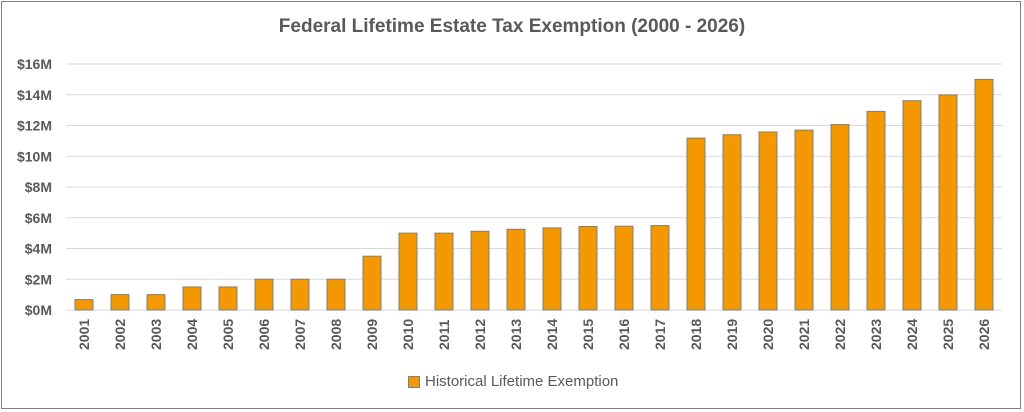 Image resolution: width=1024 pixels, height=412 pixels. What do you see at coordinates (414, 381) in the screenshot?
I see `legend-swatch` at bounding box center [414, 381].